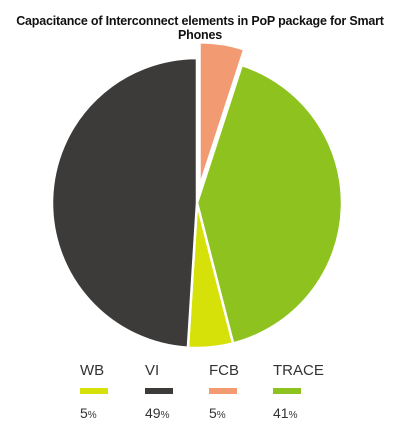 This screenshot has width=400, height=430. What do you see at coordinates (285, 413) in the screenshot?
I see `legend-value-trace: 41%` at bounding box center [285, 413].